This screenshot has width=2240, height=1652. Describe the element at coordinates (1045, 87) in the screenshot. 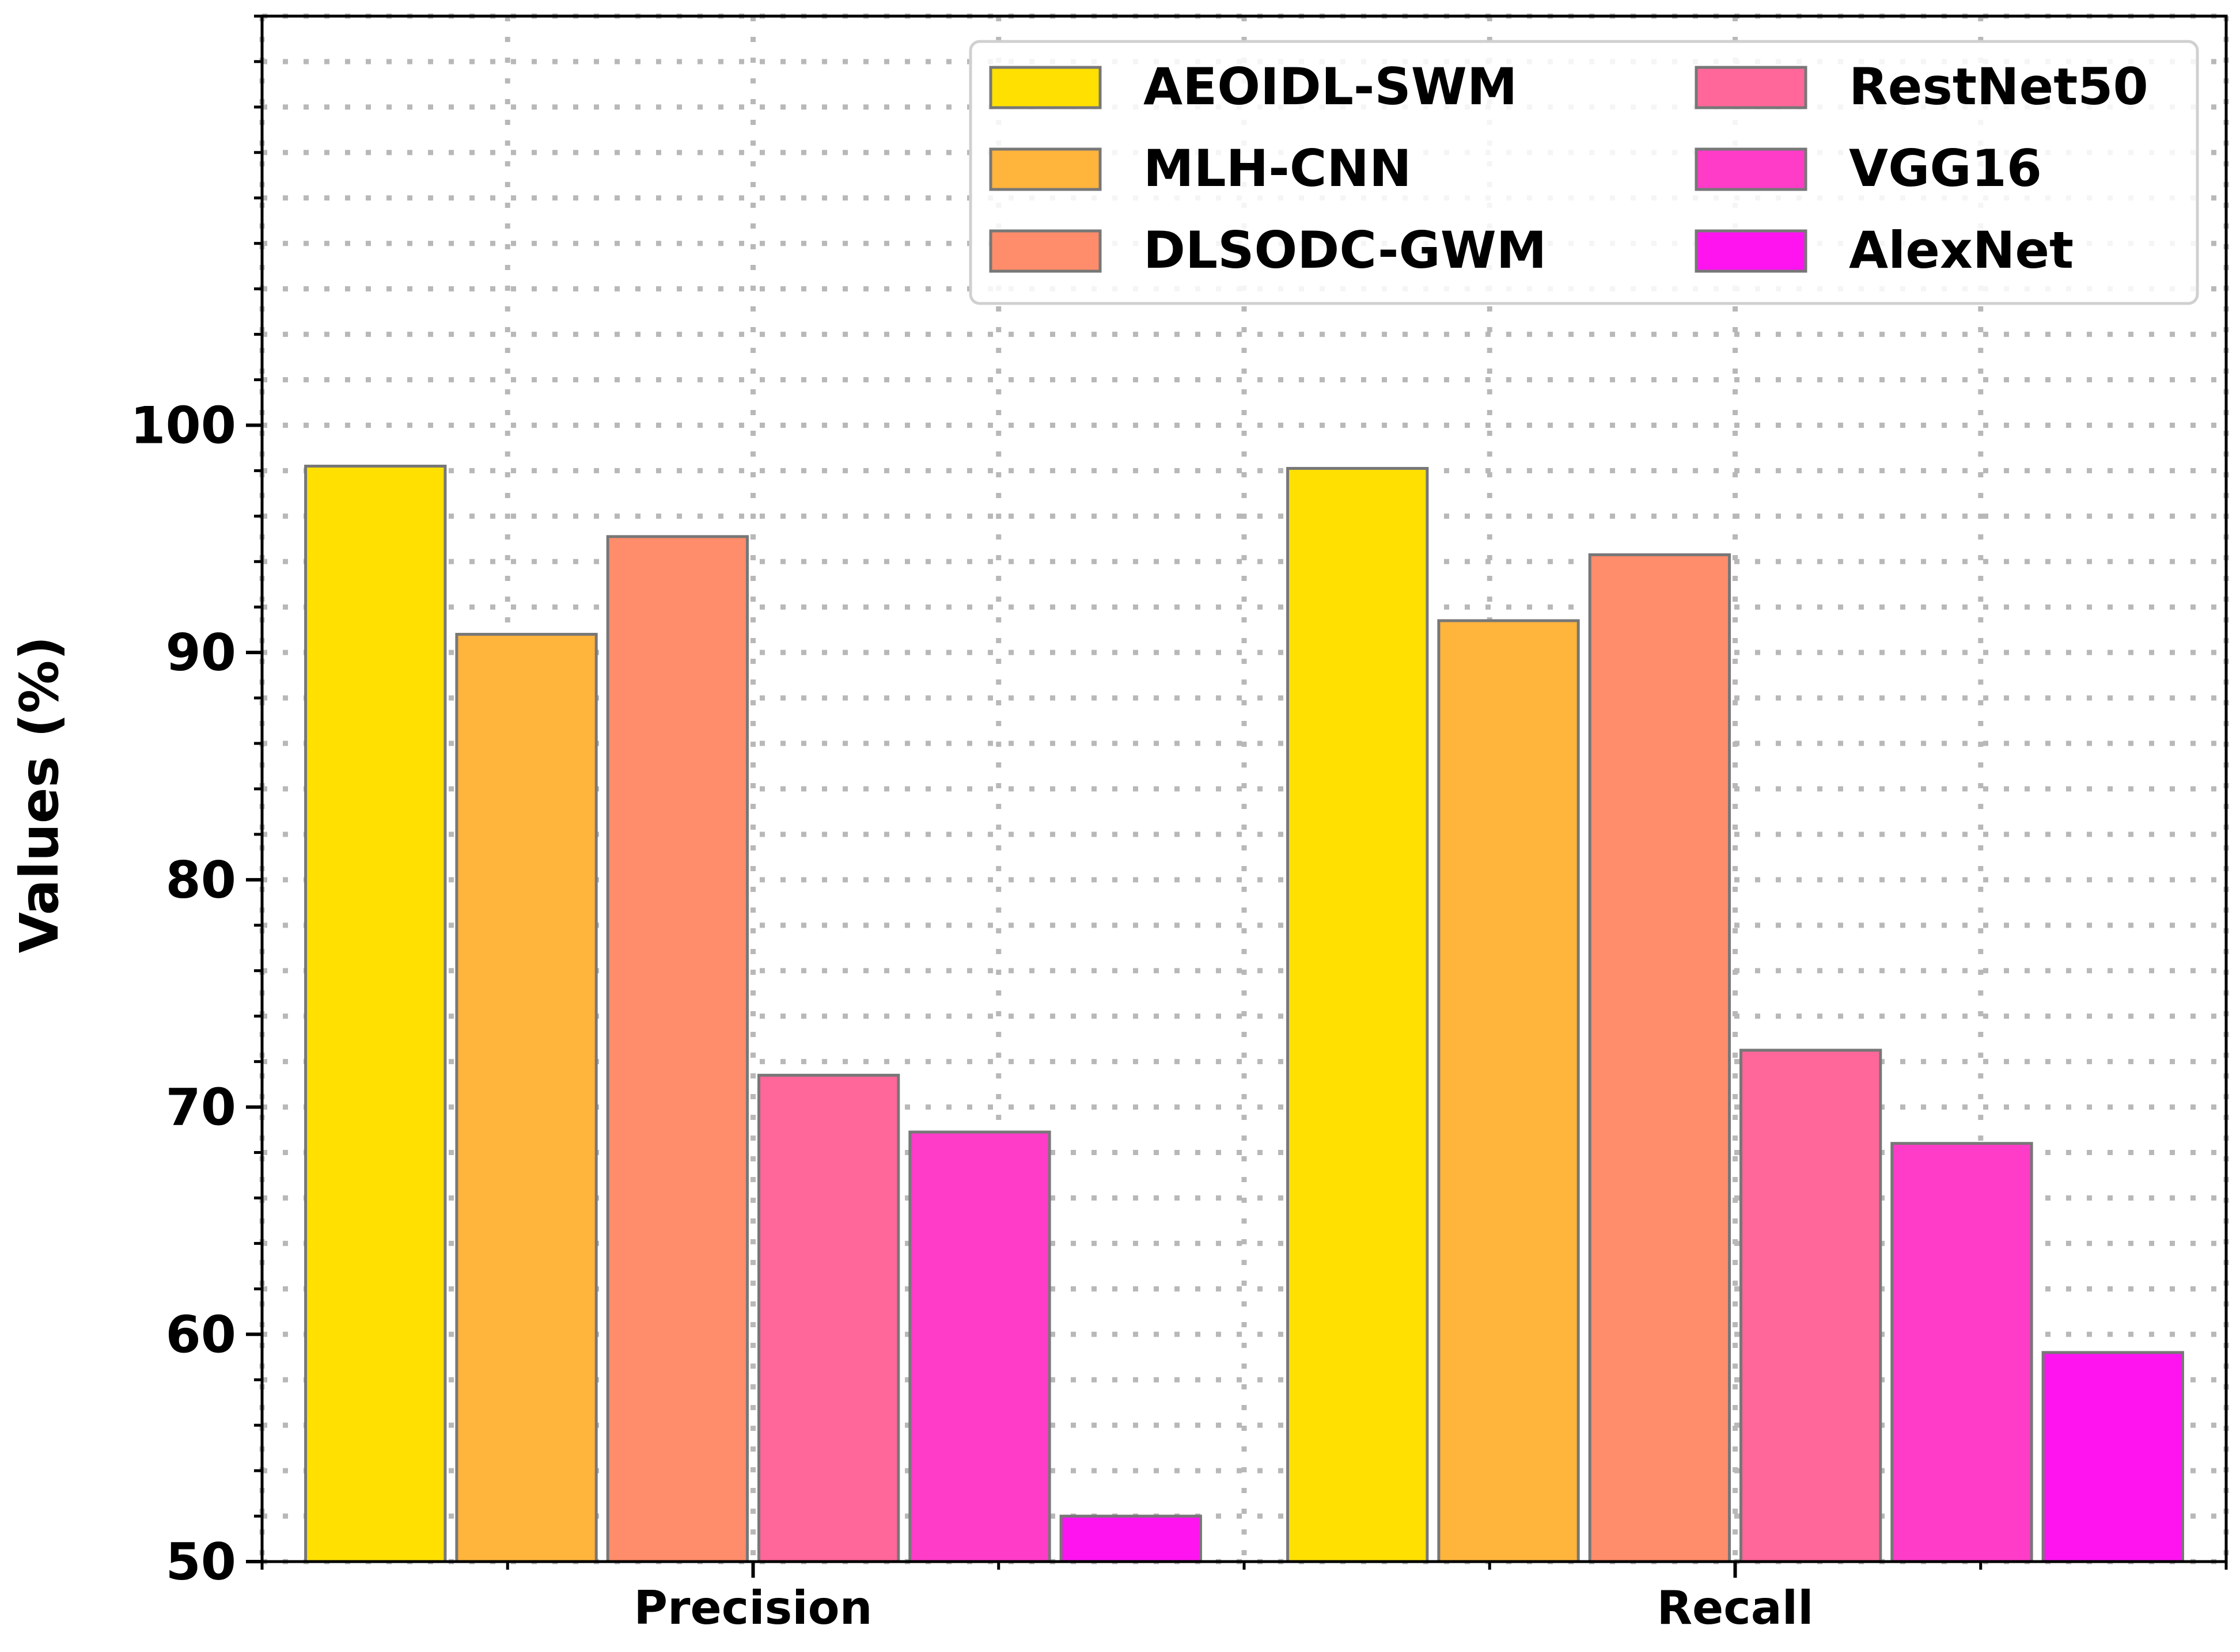

I see `legend-swatch-aeoidl-swm` at that location.